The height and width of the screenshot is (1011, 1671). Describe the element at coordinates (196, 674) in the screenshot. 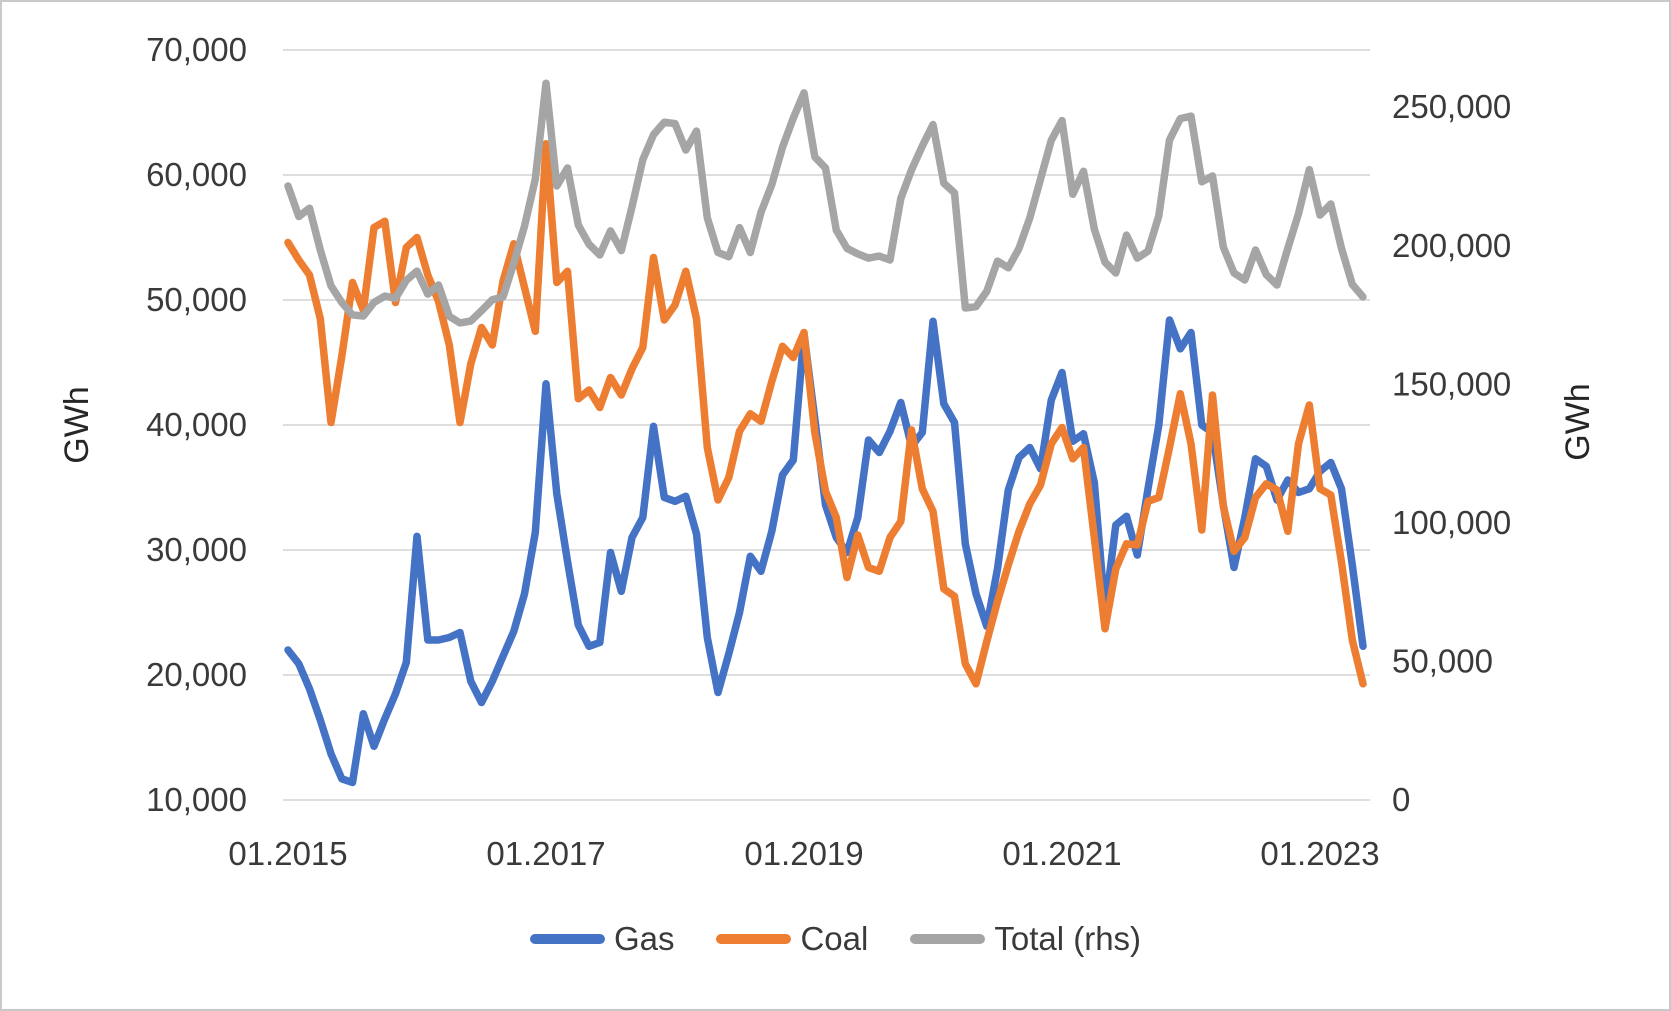

I see `left-axis-tick-label: 20,000` at that location.